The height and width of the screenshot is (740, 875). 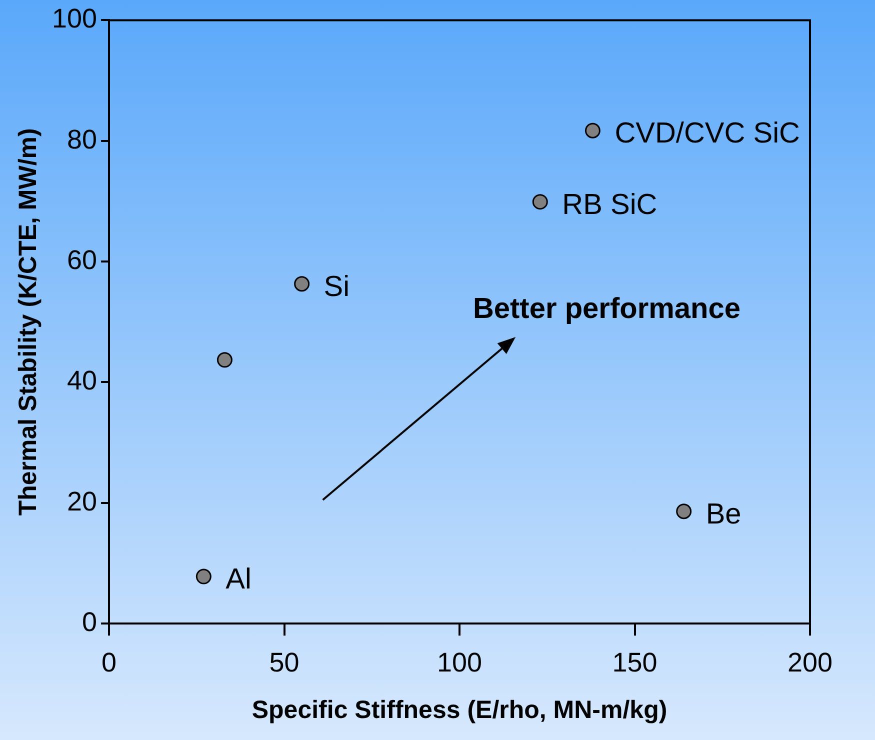 What do you see at coordinates (460, 710) in the screenshot?
I see `x-axis-title: Specific Stiffness (E/rho, MN-m/kg)` at bounding box center [460, 710].